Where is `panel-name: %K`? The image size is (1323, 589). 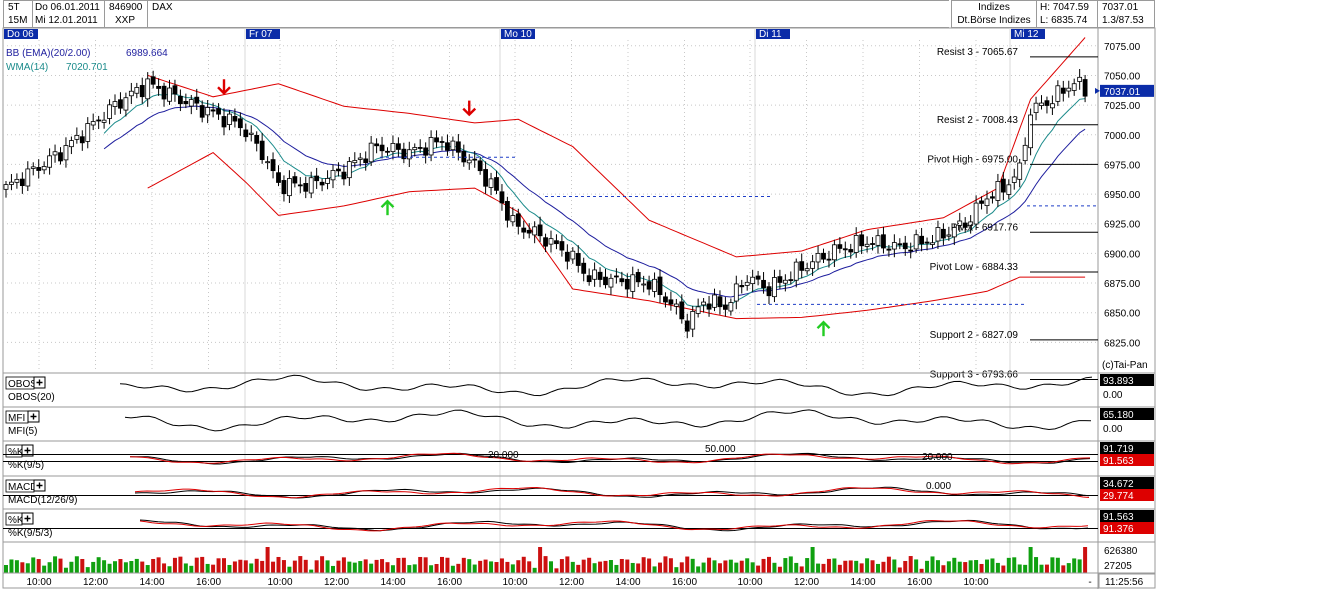
panel-name: %K is located at coordinates (16, 520).